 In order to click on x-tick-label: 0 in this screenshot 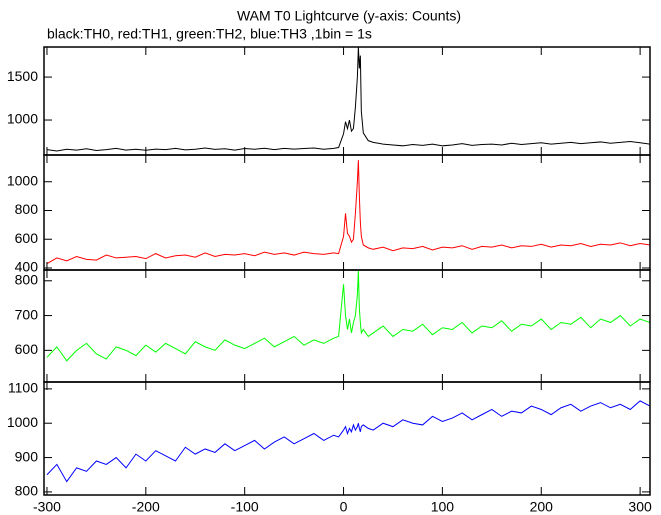, I will do `click(344, 507)`.